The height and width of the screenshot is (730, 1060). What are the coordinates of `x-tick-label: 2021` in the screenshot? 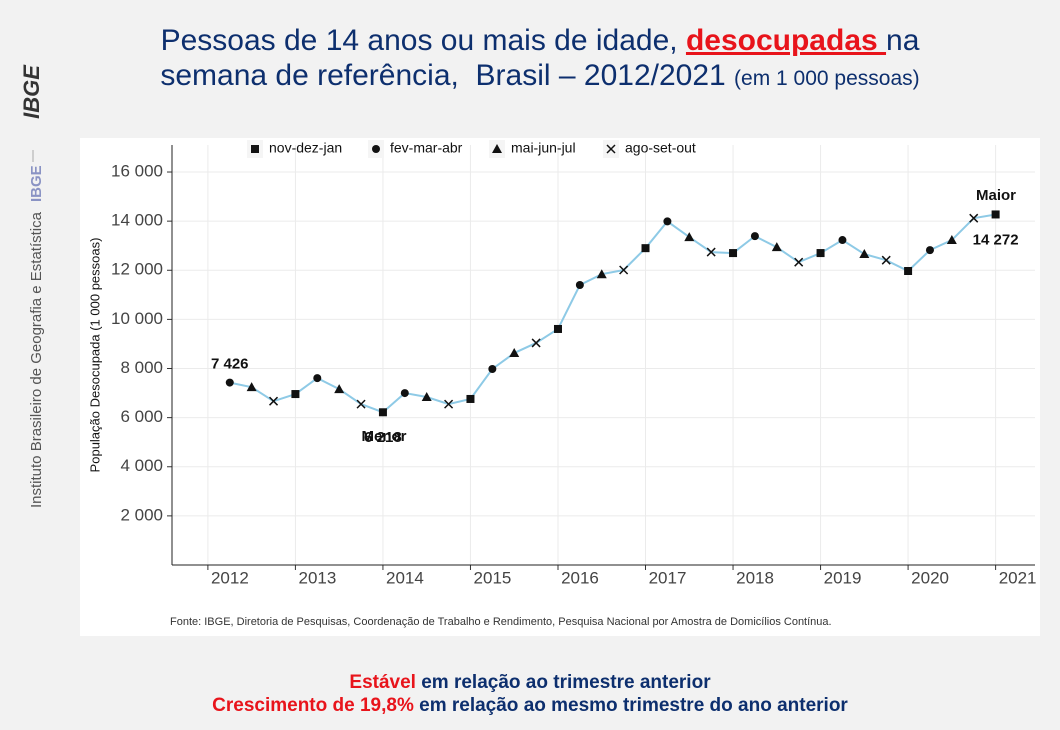 It's located at (1018, 577).